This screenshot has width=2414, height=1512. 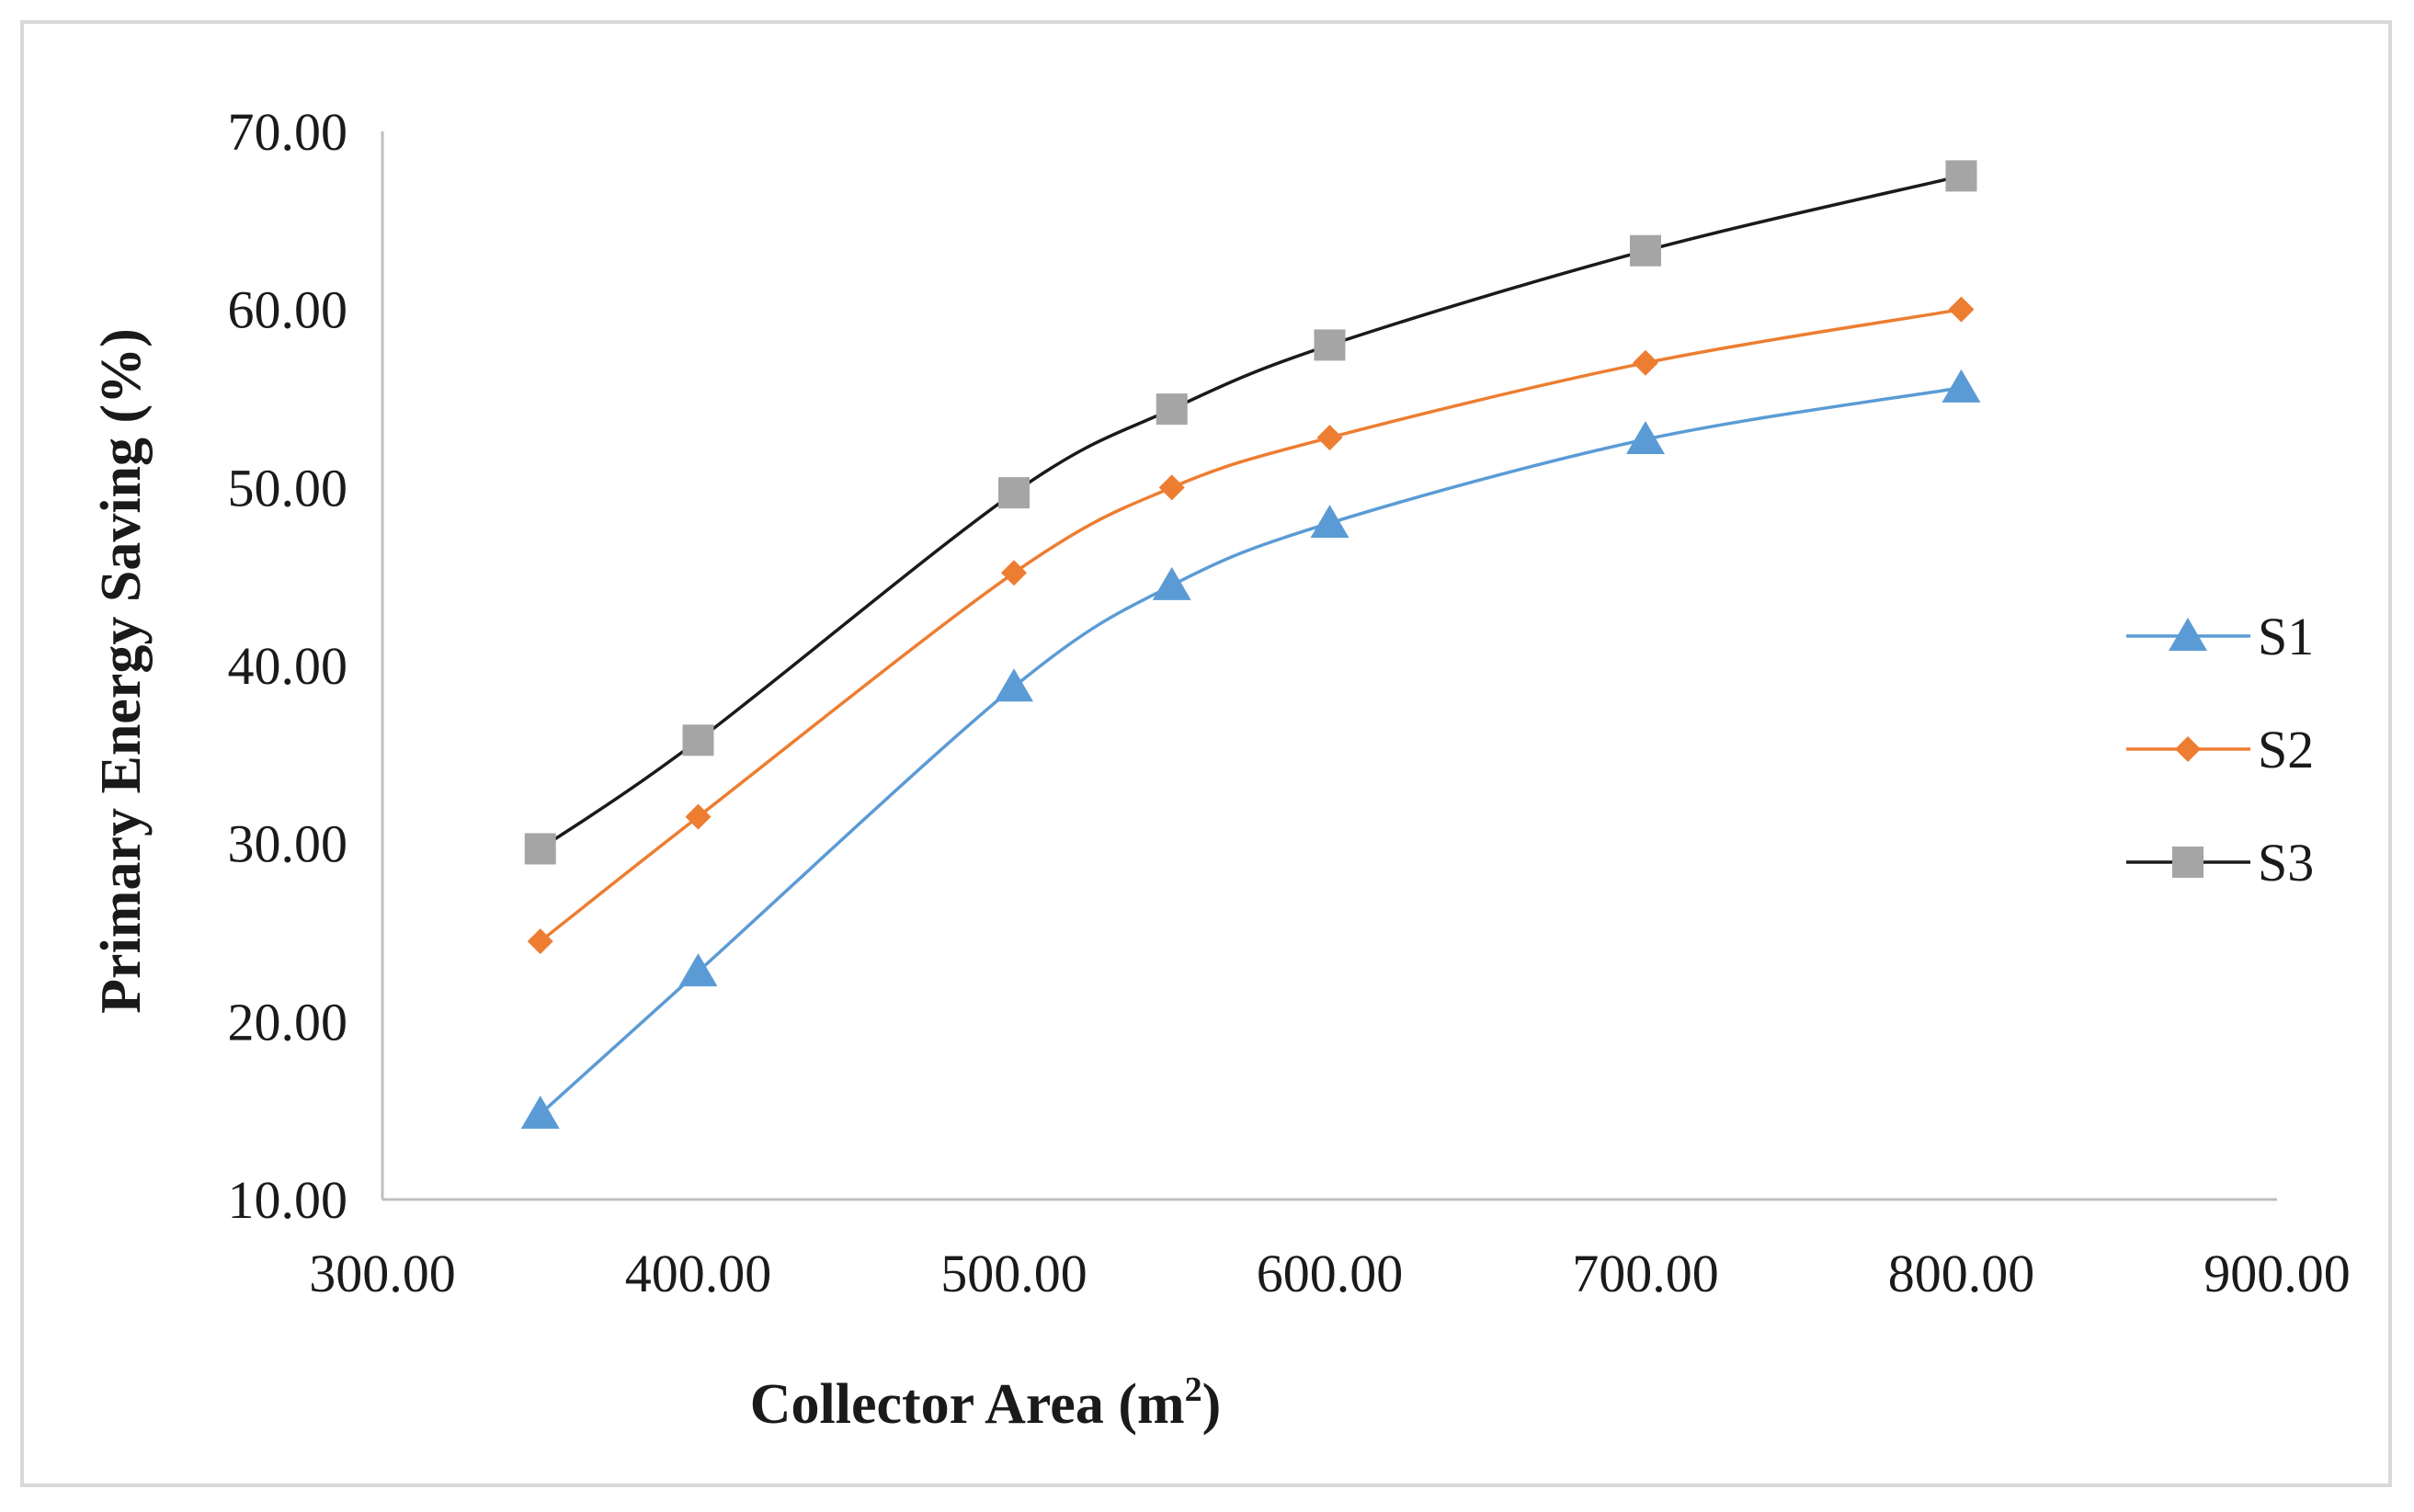 I want to click on x-tick-label: 800.00, so click(x=1961, y=1274).